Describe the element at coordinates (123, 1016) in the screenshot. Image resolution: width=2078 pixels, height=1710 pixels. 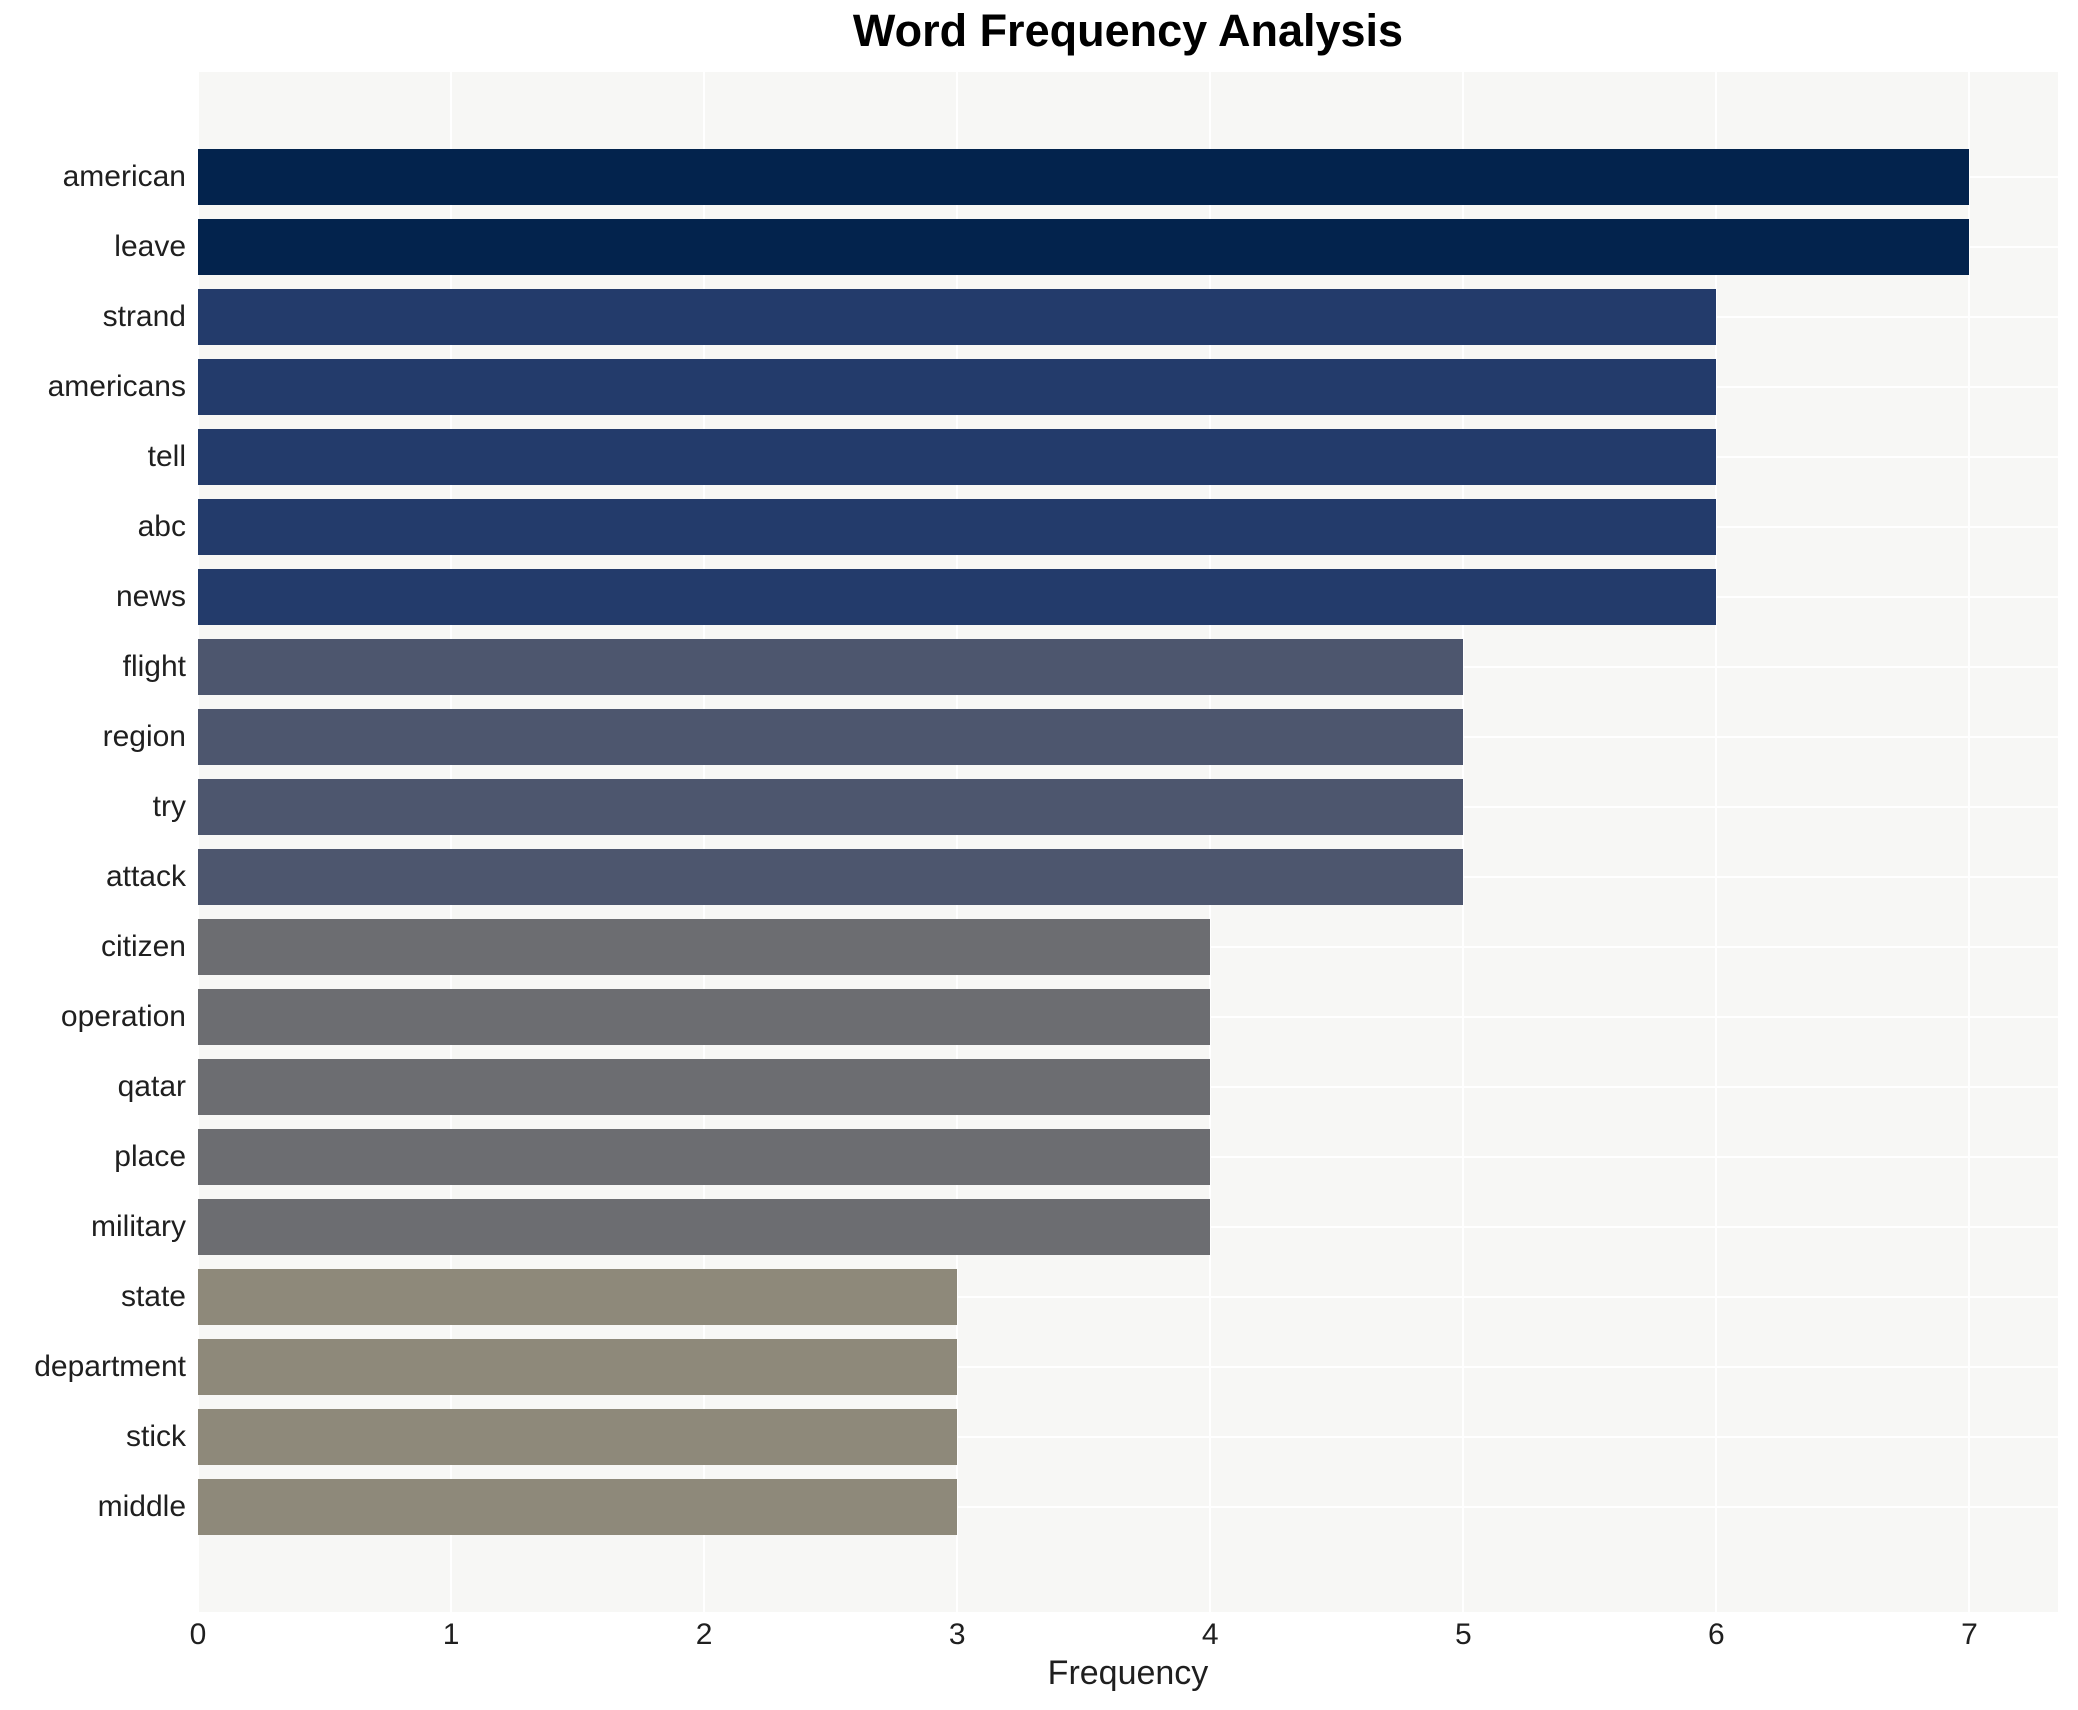
I see `y-tick-label: operation` at that location.